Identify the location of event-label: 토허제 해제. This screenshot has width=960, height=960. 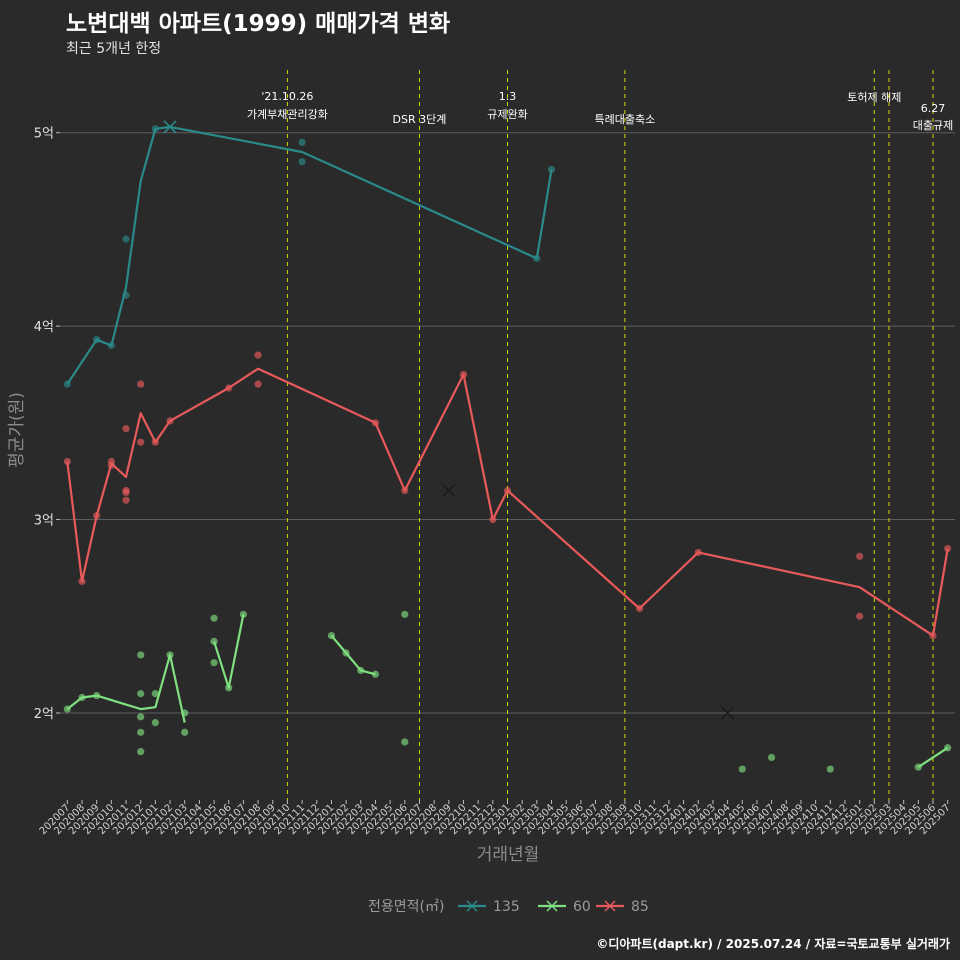
(874, 97).